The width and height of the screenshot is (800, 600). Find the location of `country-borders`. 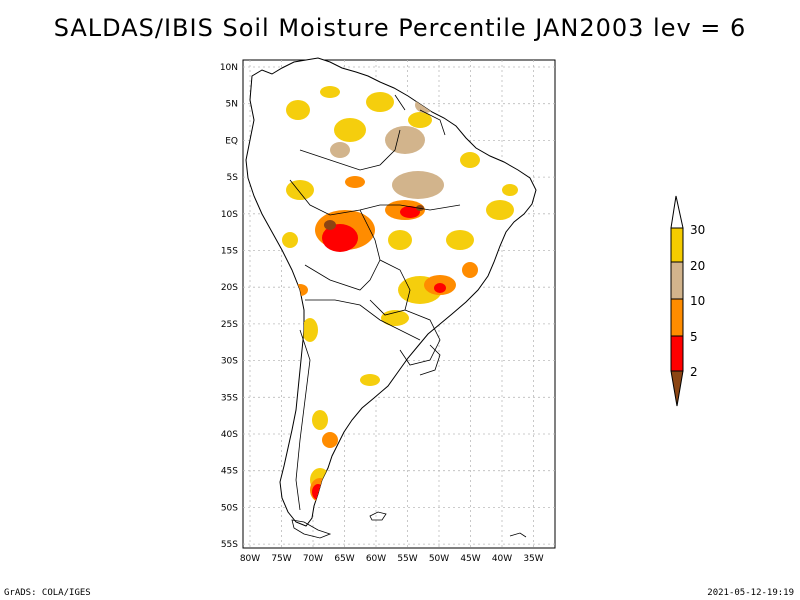

country-borders is located at coordinates (375, 302).